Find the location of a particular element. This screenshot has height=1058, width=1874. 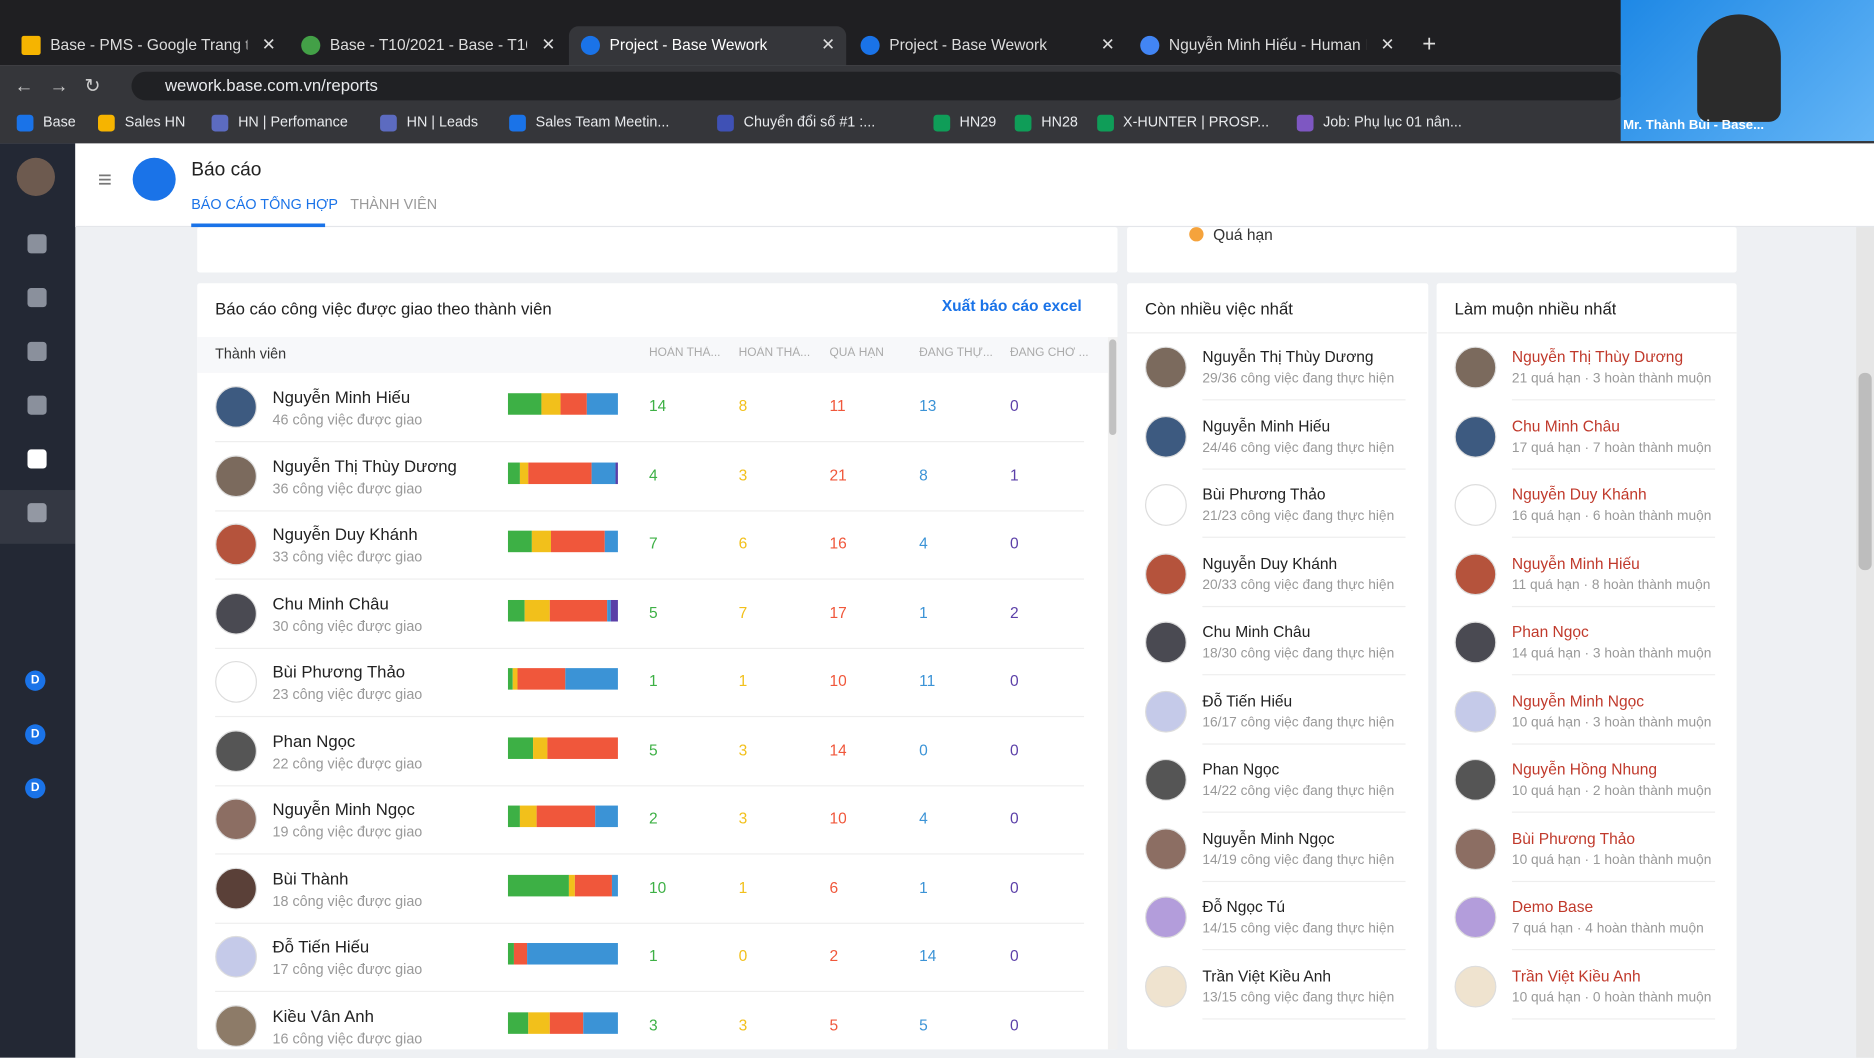

cell-value: 6 is located at coordinates (834, 886).